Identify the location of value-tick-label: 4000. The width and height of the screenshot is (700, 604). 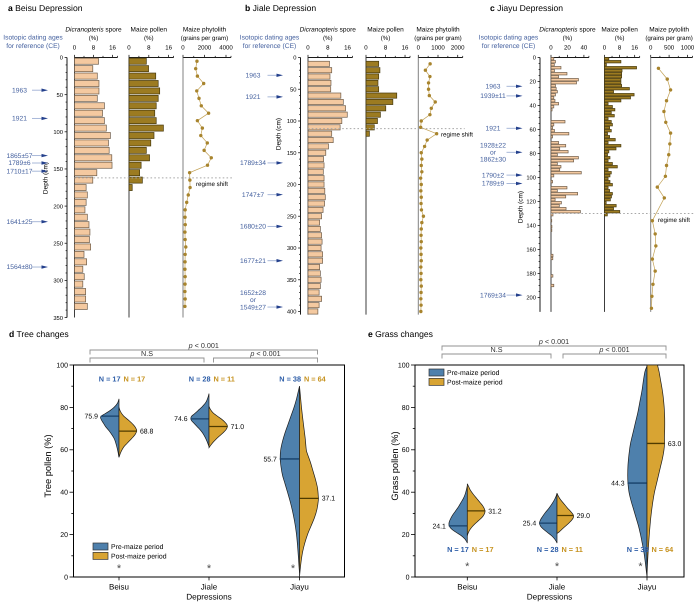
(226, 48).